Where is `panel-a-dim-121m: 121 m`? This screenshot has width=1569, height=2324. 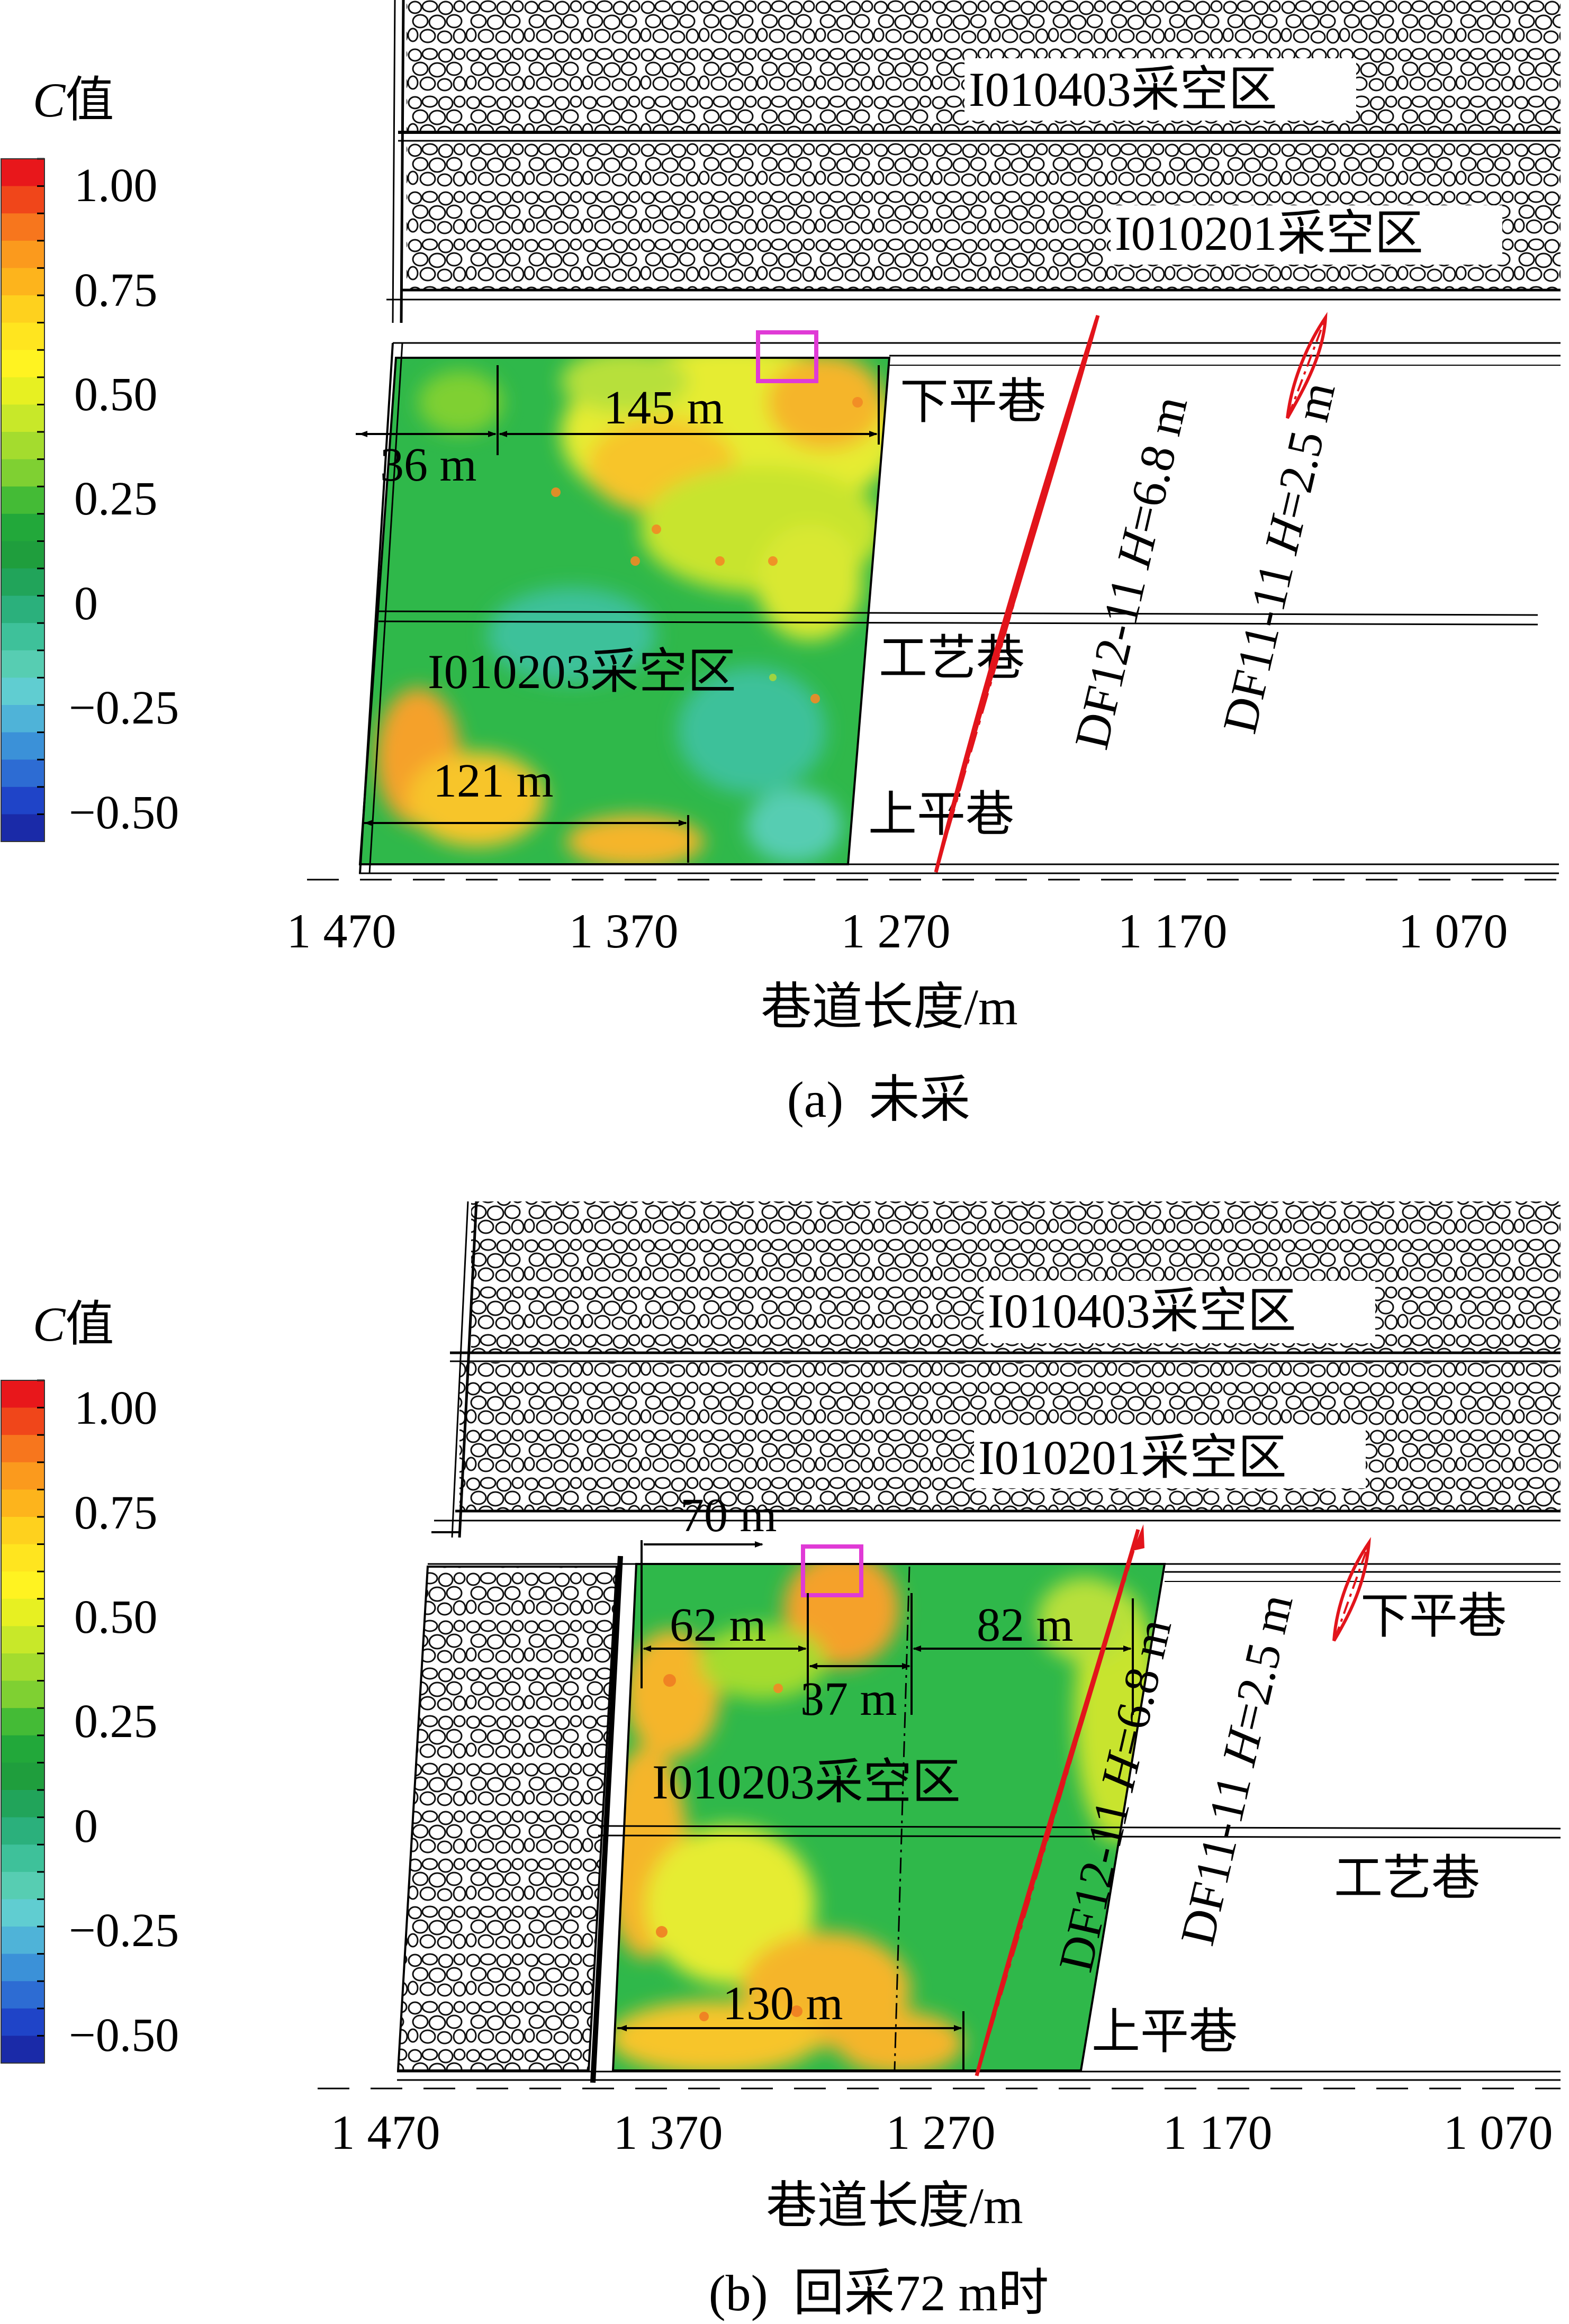
panel-a-dim-121m: 121 m is located at coordinates (493, 781).